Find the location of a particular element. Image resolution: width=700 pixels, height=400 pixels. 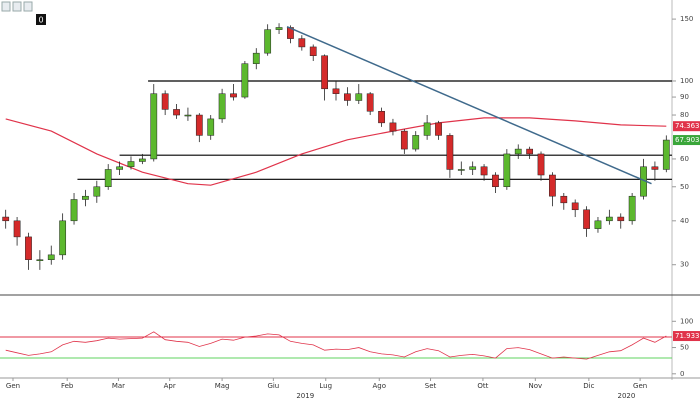

ma-price-tag: 74.3638 is located at coordinates (687, 126).